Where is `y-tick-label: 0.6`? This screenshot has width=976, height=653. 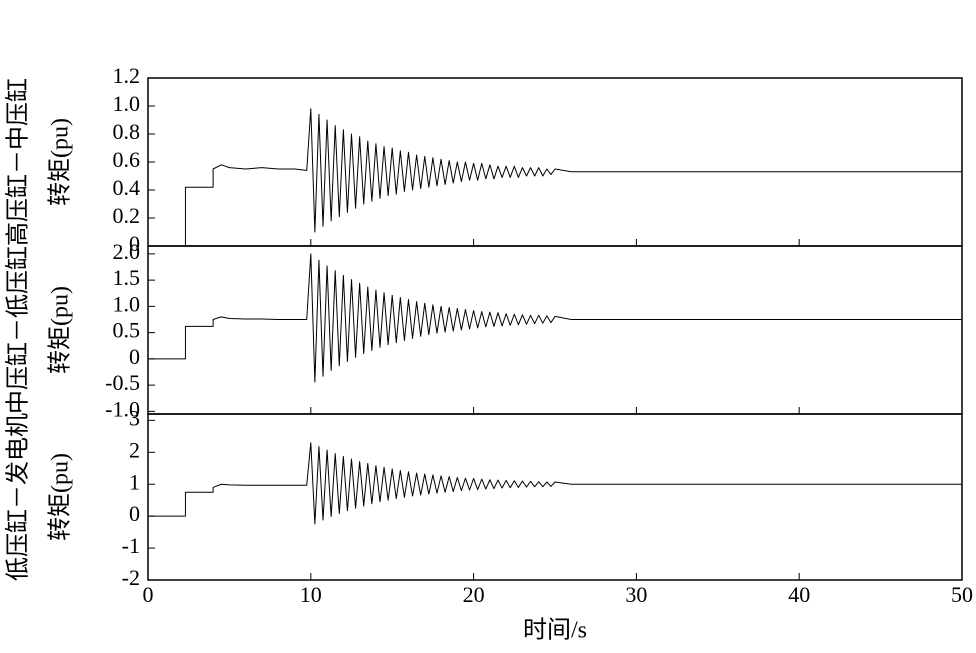 y-tick-label: 0.6 is located at coordinates (127, 159).